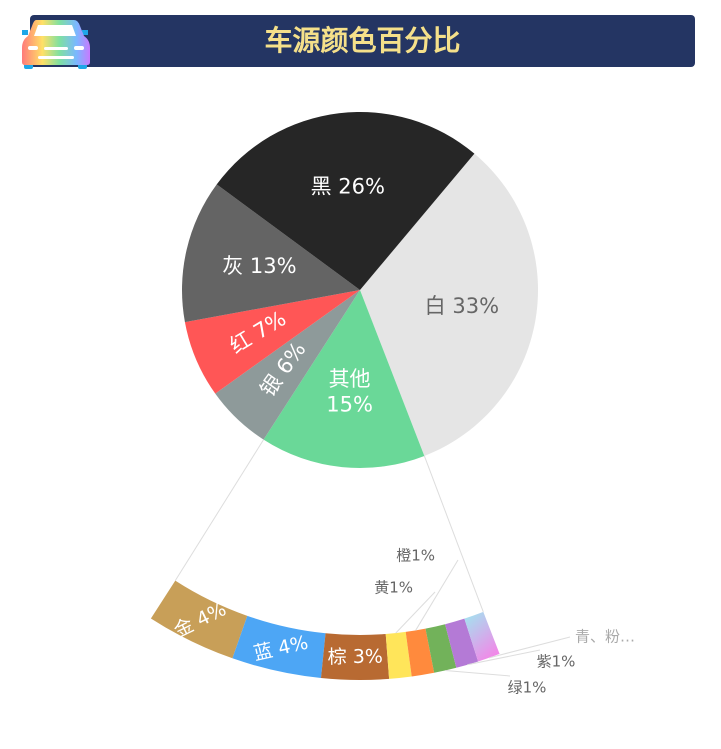  I want to click on breakdown-label-棕: 棕 3%, so click(355, 657).